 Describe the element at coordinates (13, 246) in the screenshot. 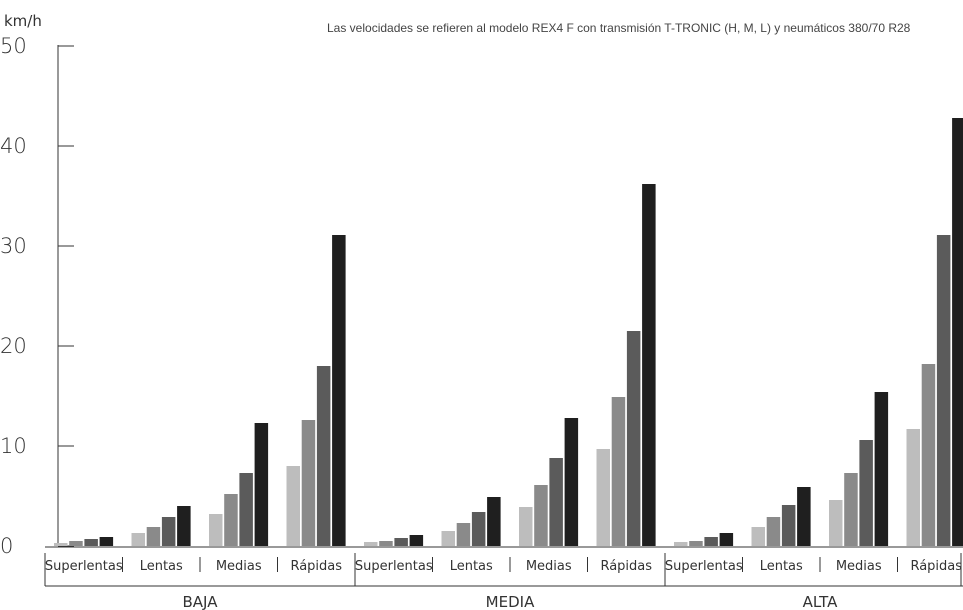

I see `y-tick-label: 30` at that location.